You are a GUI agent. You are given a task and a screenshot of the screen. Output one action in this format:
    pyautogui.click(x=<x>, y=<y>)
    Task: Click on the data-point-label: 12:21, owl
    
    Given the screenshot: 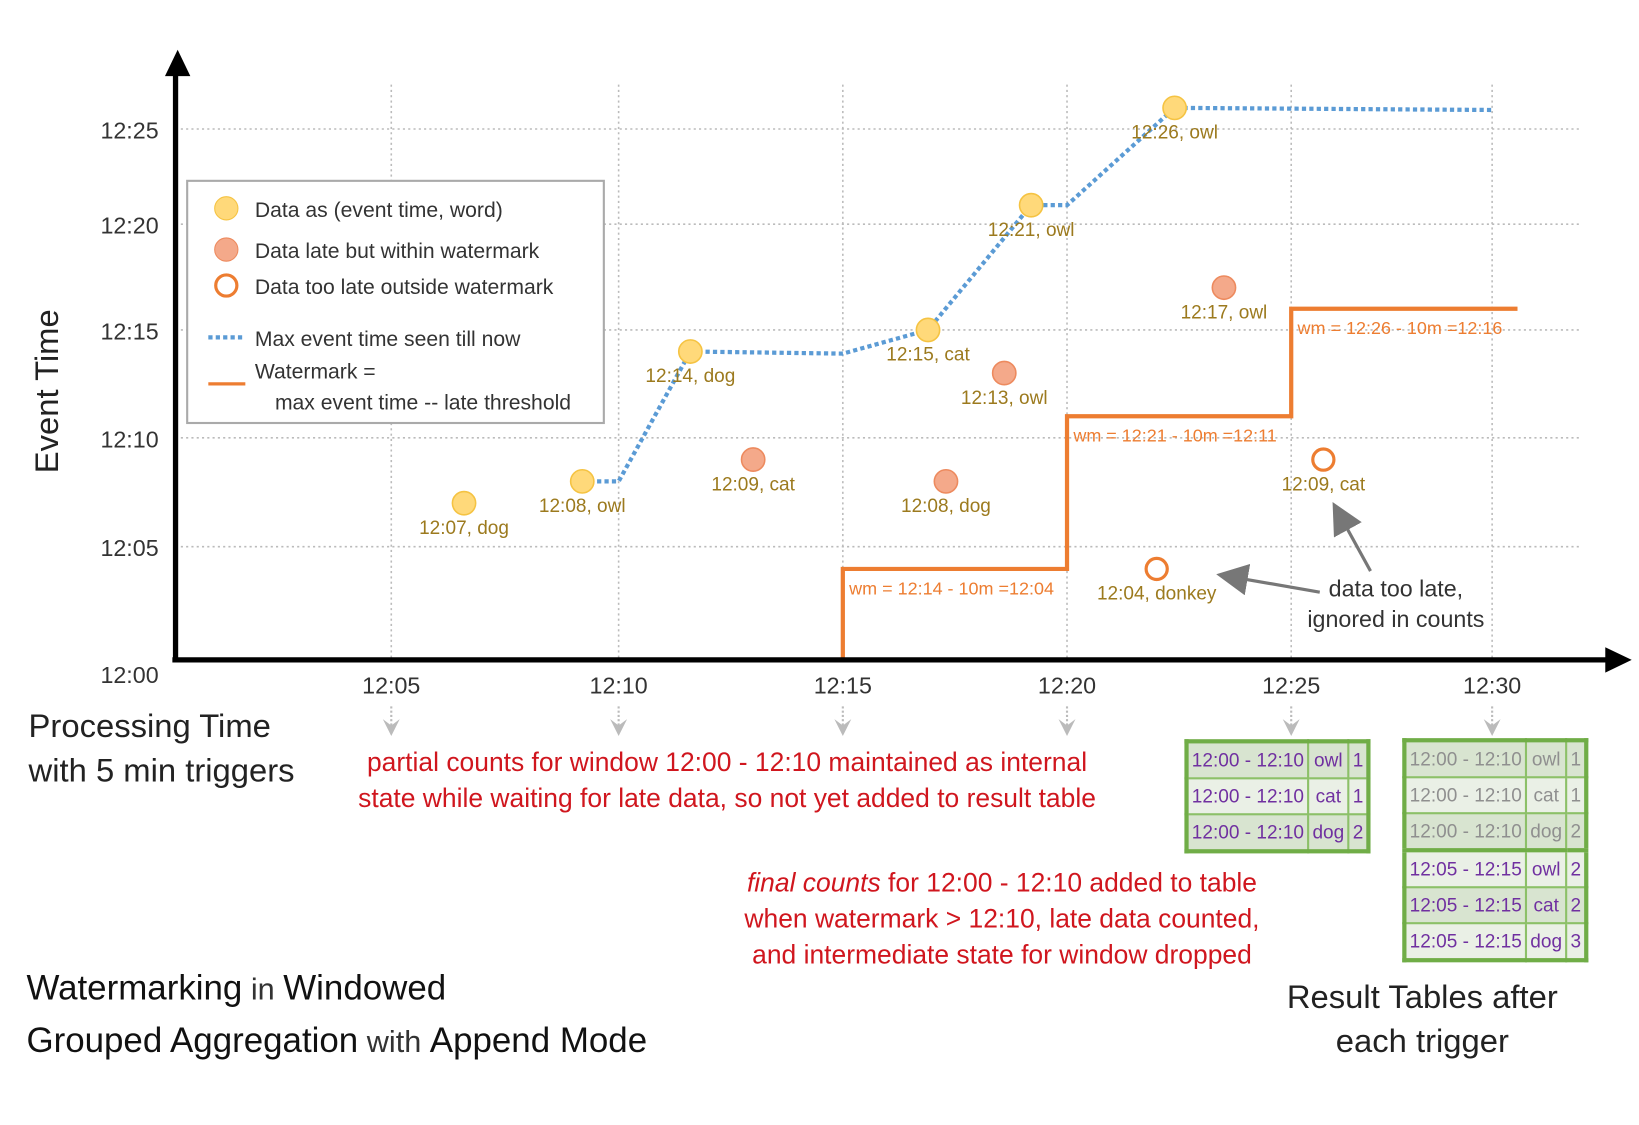 What is the action you would take?
    pyautogui.click(x=1031, y=230)
    